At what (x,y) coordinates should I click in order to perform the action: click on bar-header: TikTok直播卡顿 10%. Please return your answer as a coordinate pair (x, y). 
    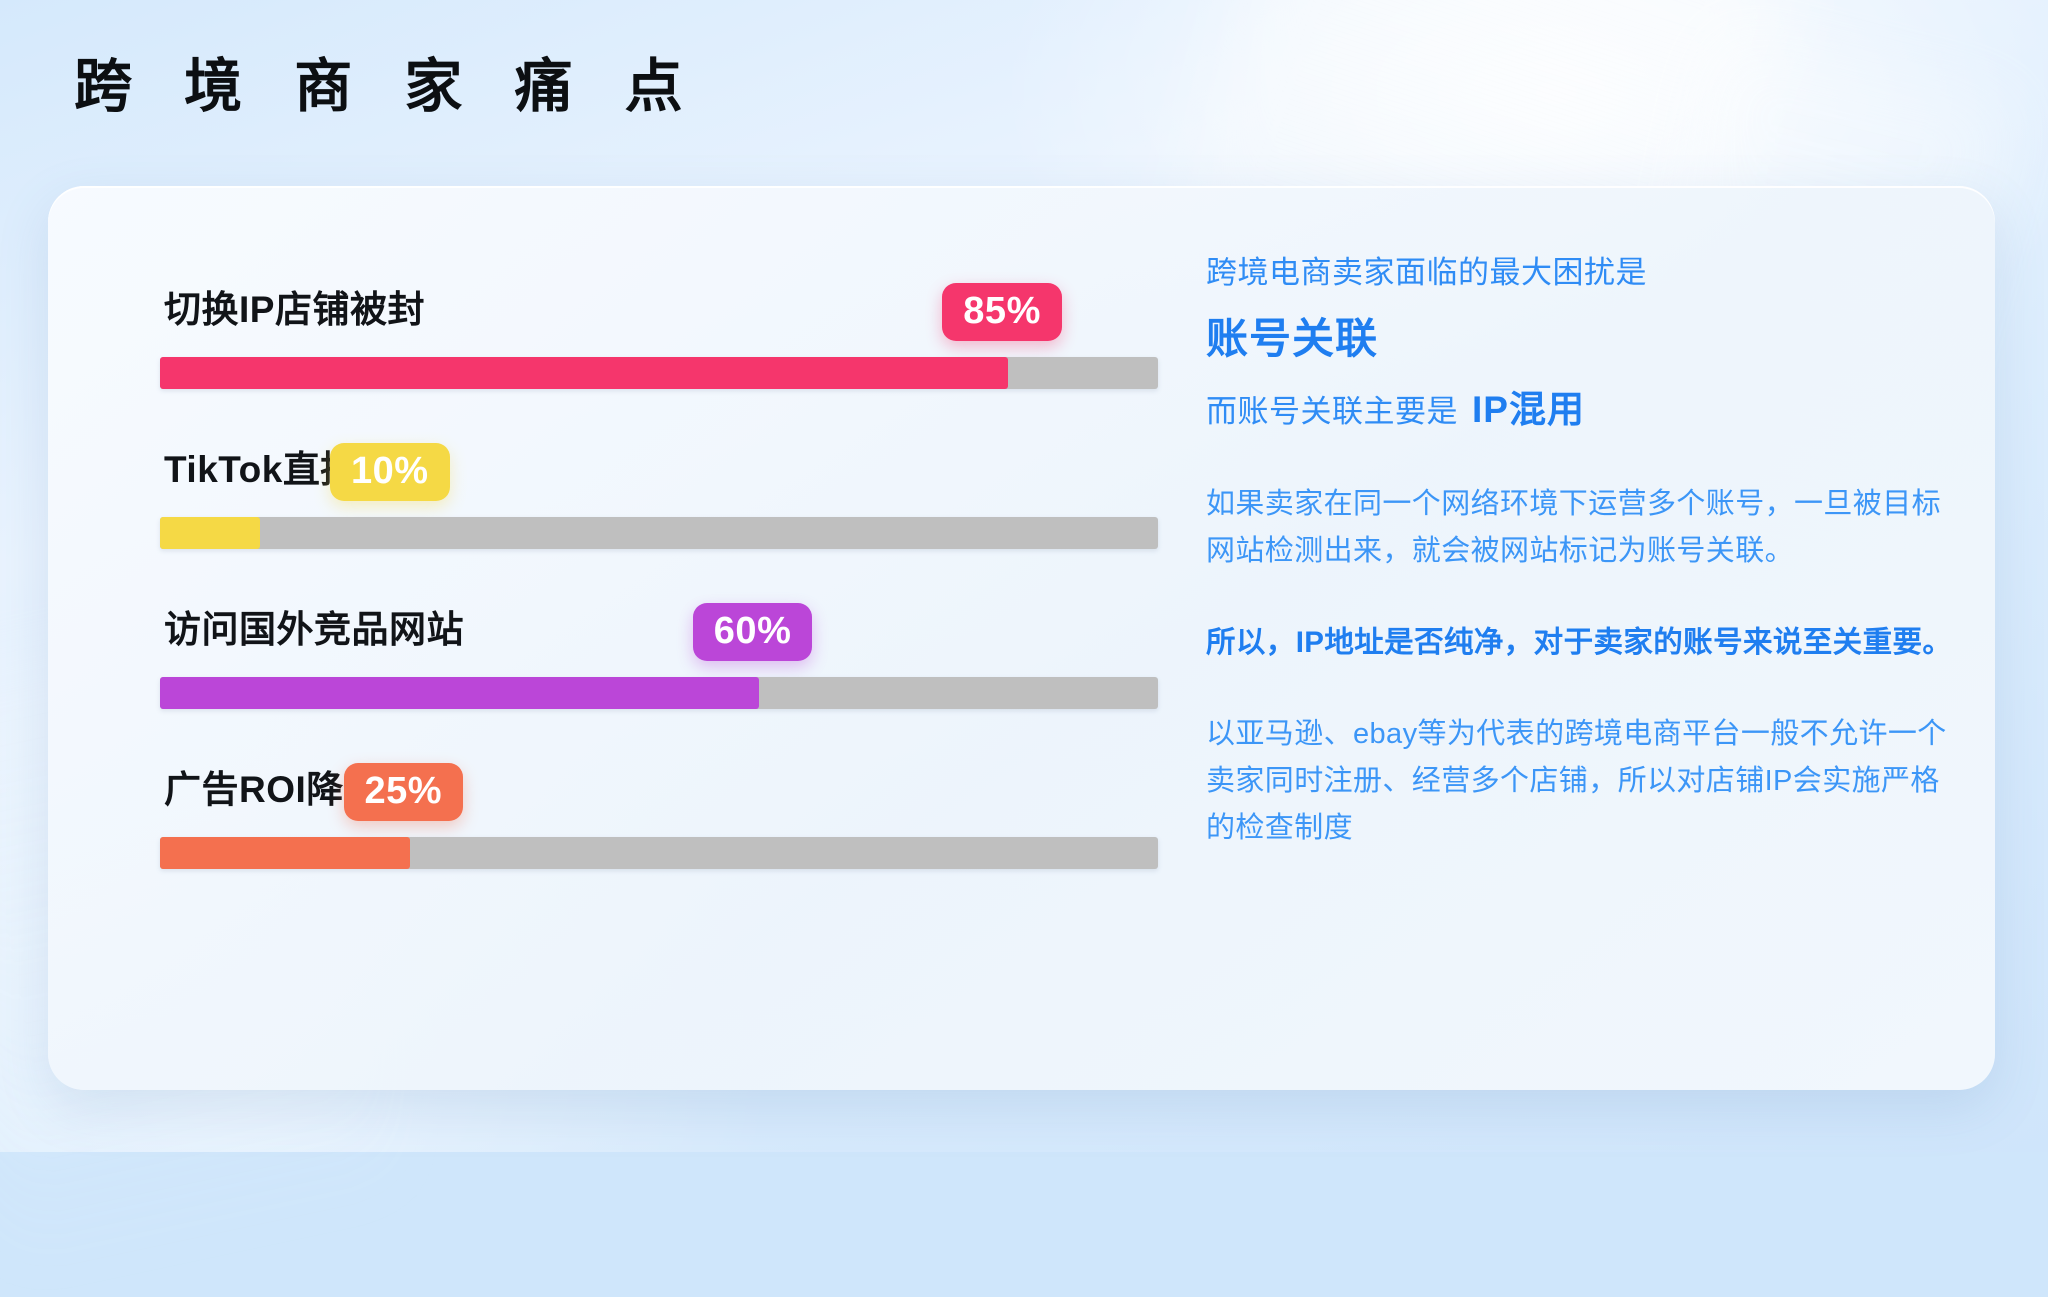
    Looking at the image, I should click on (632, 464).